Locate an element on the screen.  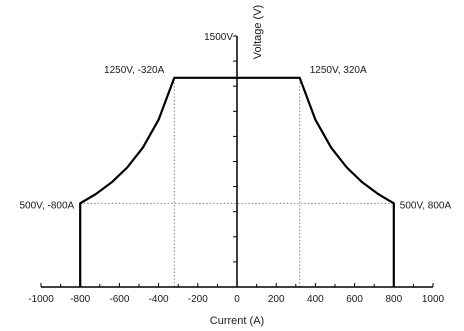
x-tick-label: 200 is located at coordinates (276, 299).